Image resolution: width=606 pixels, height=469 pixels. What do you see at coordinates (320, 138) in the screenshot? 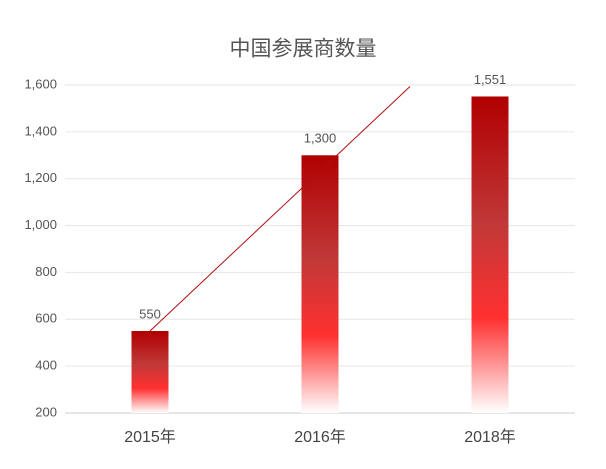
I see `data-label: 1,300` at bounding box center [320, 138].